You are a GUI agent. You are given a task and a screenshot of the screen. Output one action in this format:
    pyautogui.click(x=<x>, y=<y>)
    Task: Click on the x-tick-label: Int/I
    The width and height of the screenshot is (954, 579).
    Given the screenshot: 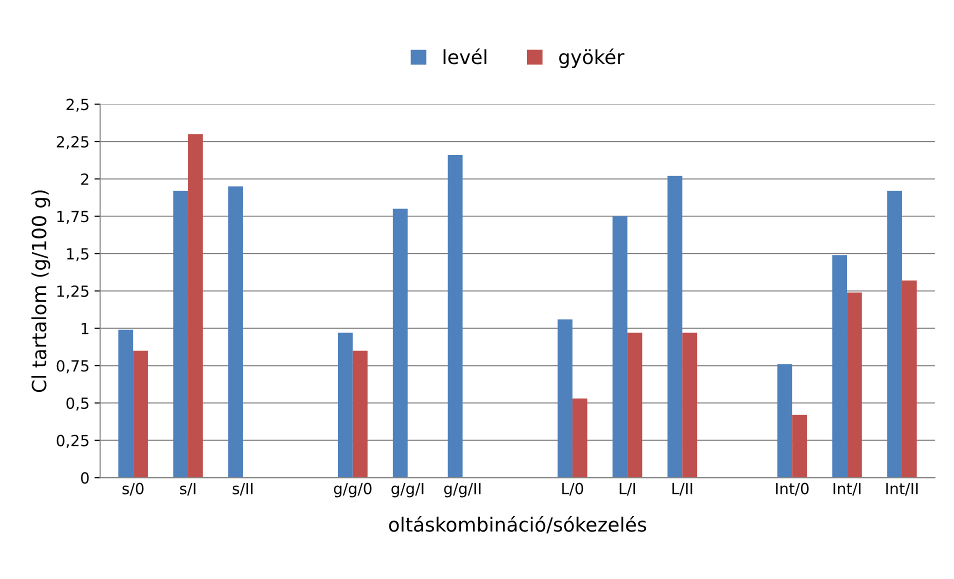 What is the action you would take?
    pyautogui.click(x=847, y=489)
    